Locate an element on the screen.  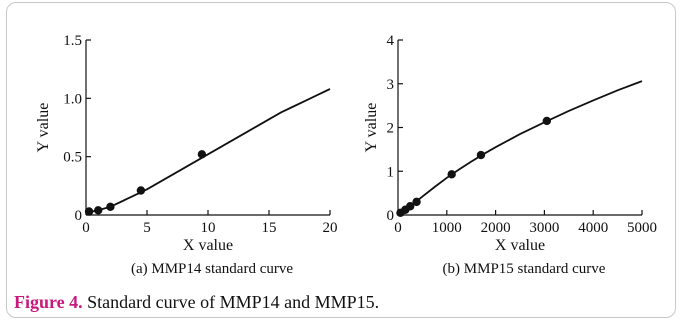
y-tick-label: 1.5 is located at coordinates (72, 41).